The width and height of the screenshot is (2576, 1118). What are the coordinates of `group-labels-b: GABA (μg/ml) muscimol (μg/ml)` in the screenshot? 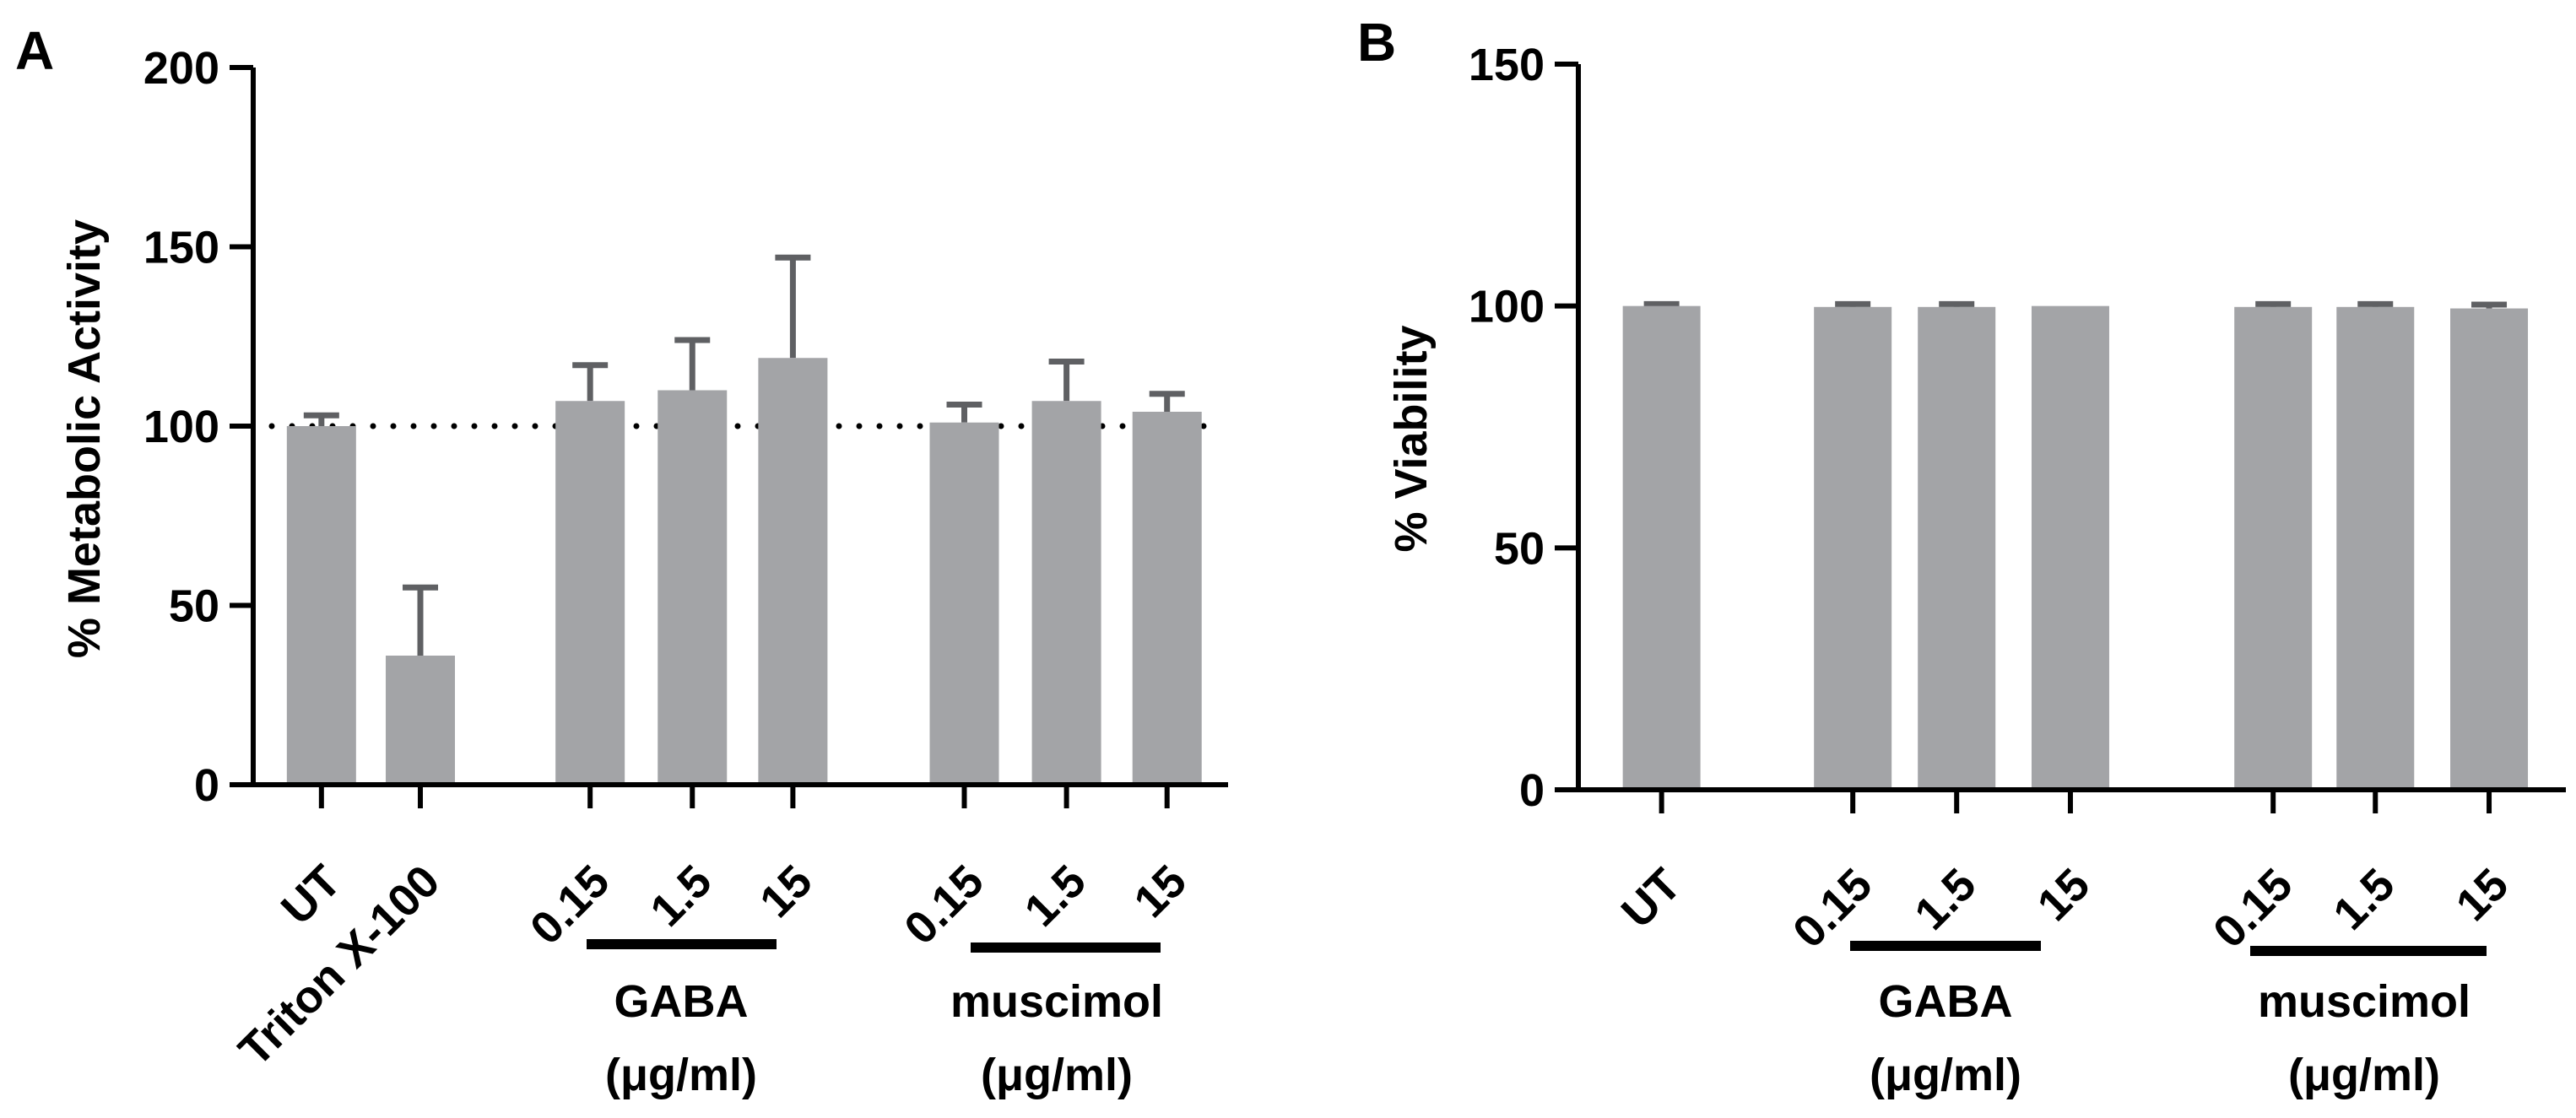 It's located at (2168, 1020).